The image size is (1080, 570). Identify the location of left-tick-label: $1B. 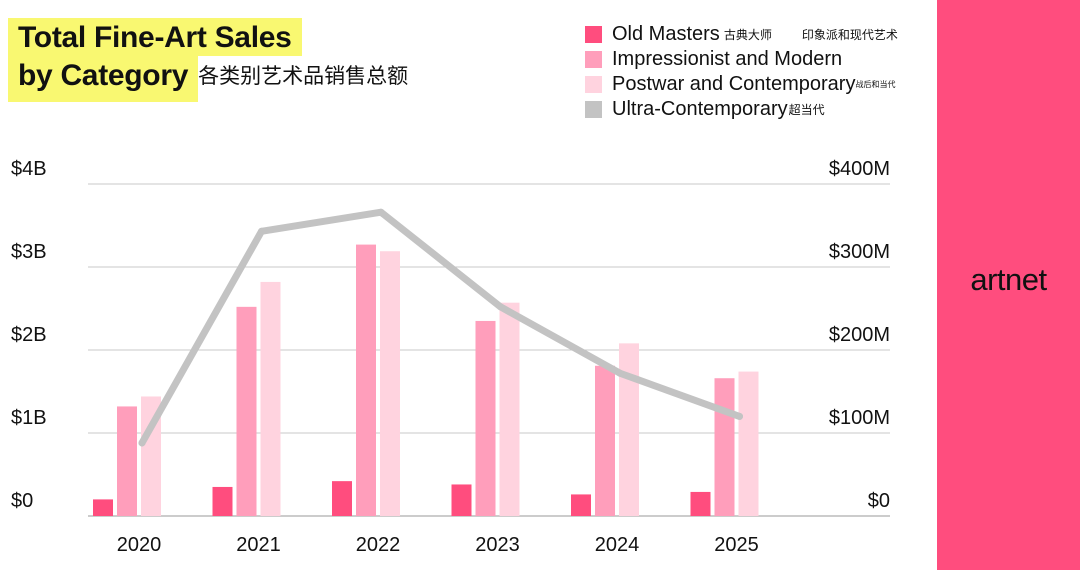
(29, 418).